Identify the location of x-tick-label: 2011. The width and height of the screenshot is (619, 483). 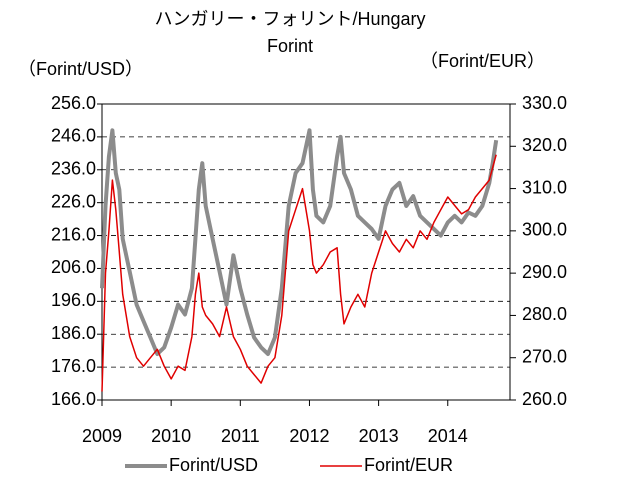
(240, 436).